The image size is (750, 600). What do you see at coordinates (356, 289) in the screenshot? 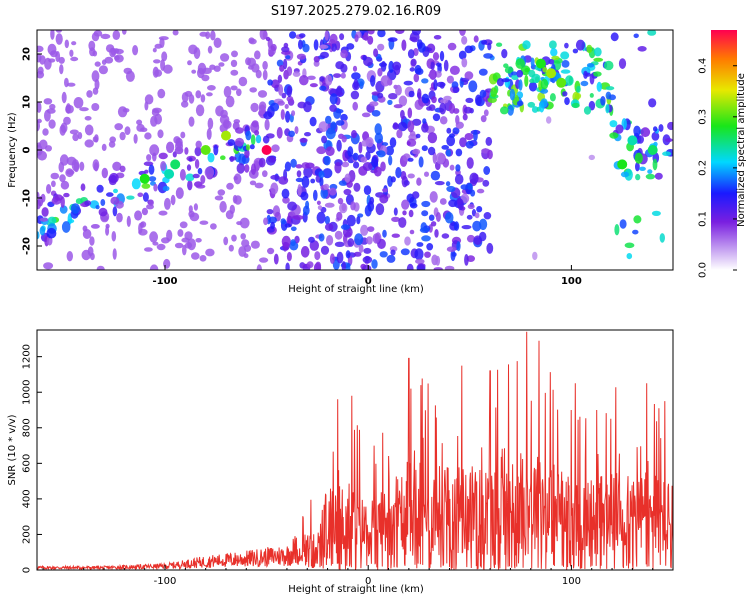
I see `heatmap-x-axis-label: Height of straight line (km)` at bounding box center [356, 289].